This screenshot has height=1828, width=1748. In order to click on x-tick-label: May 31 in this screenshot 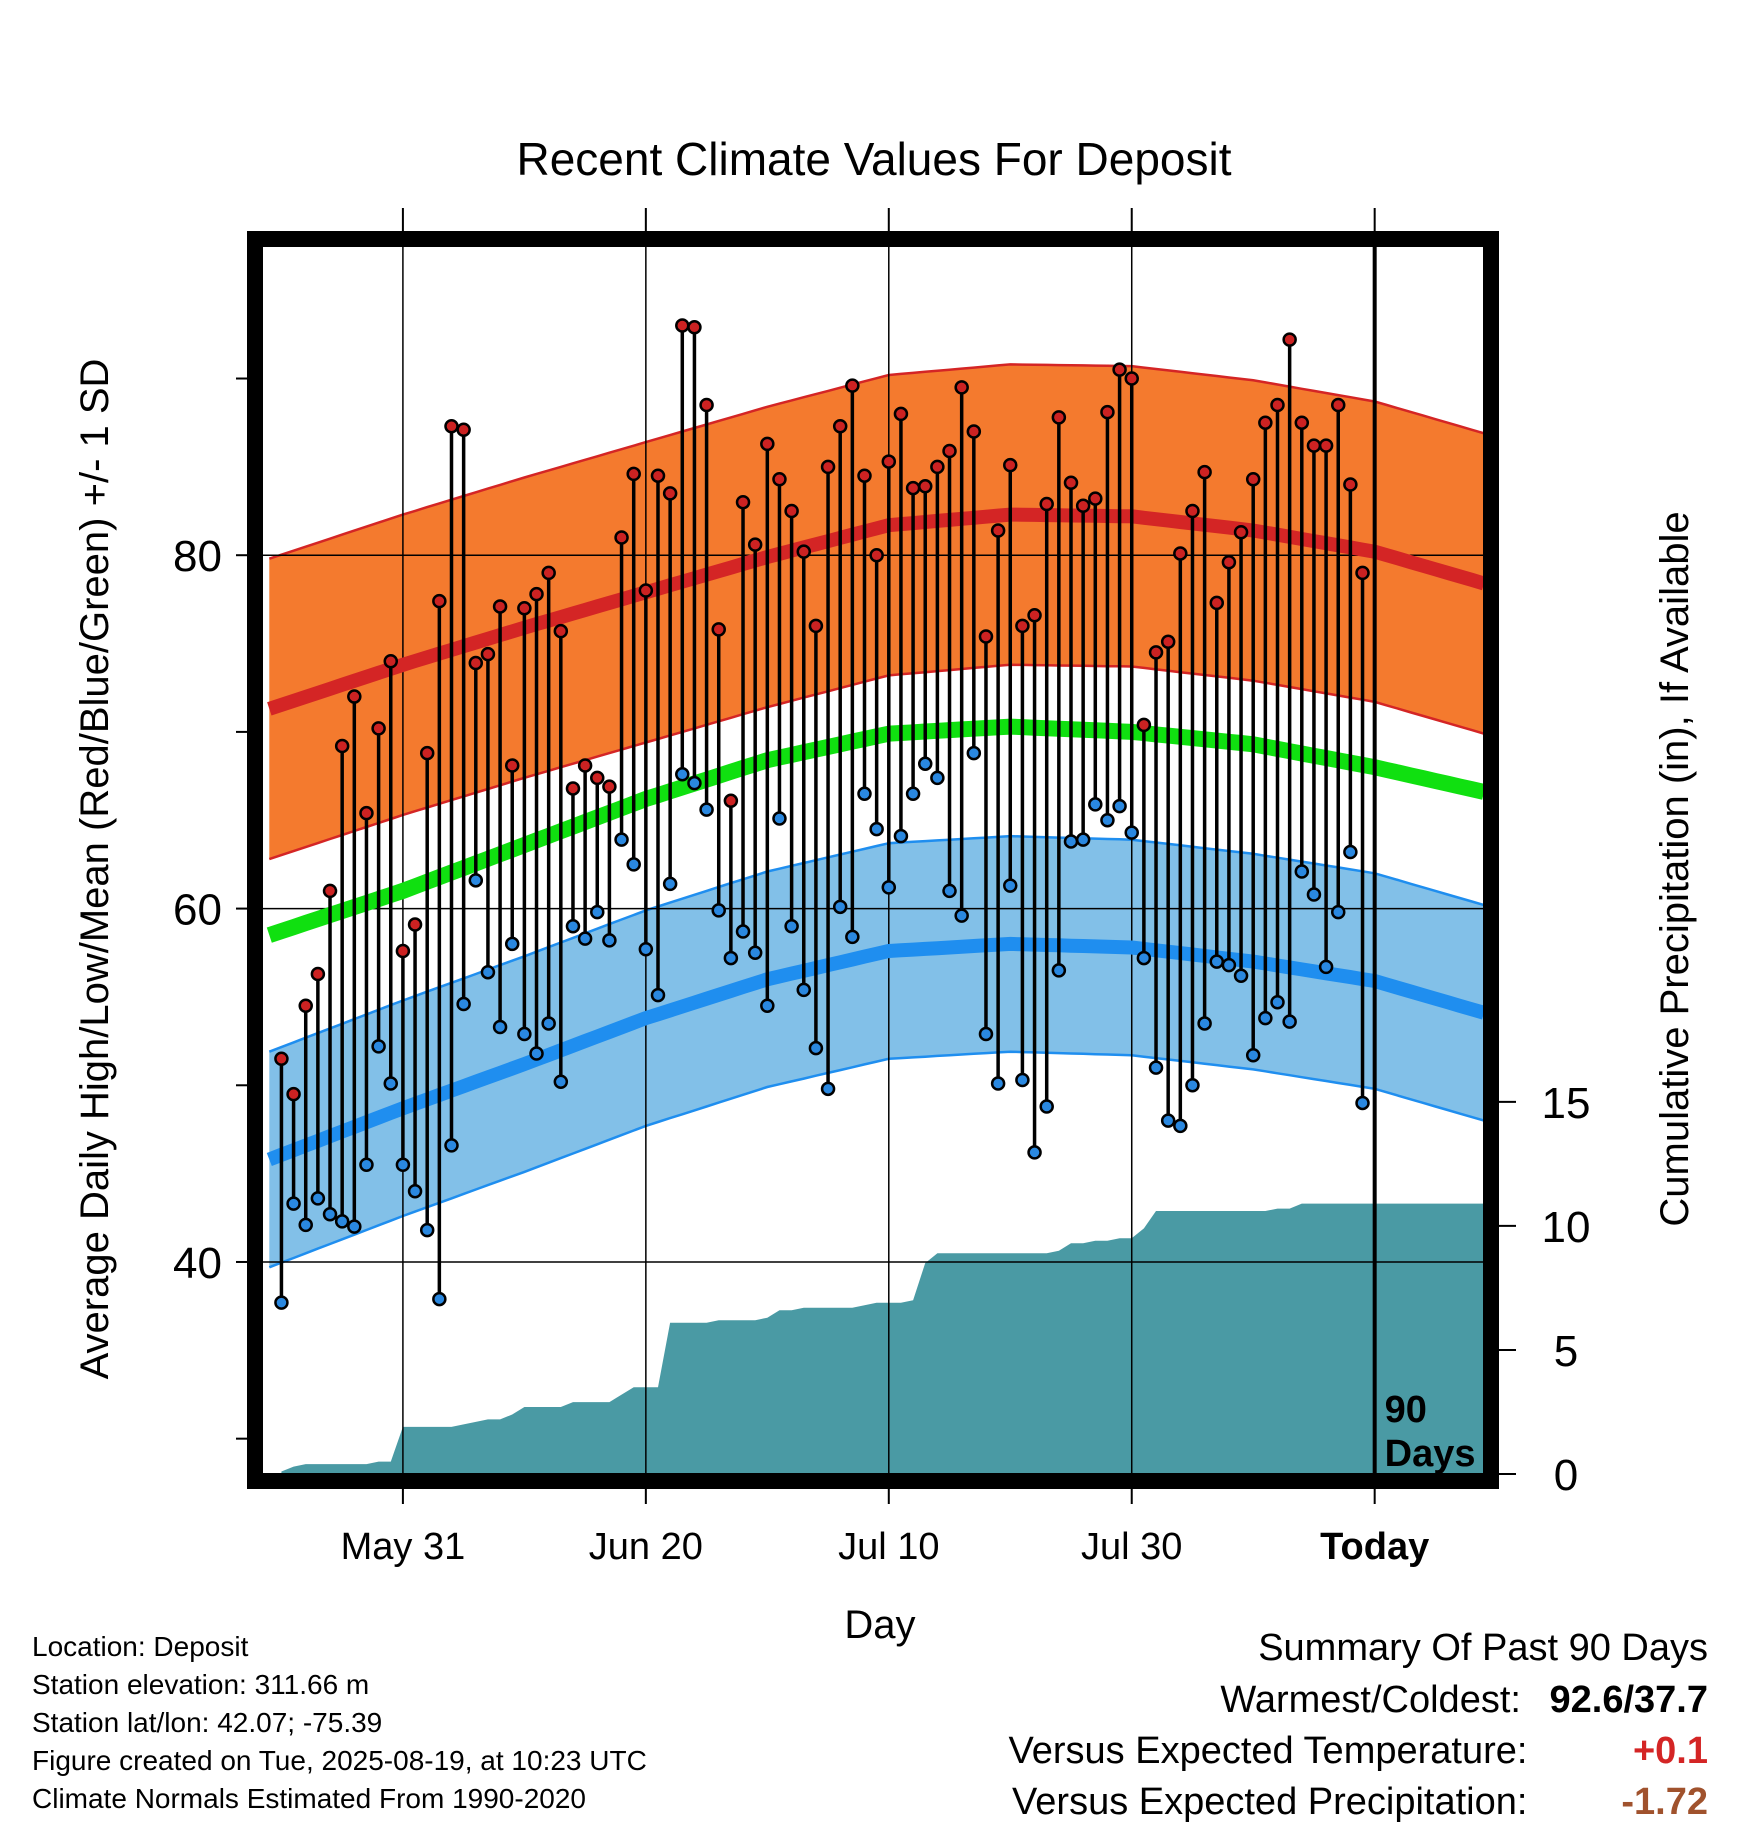, I will do `click(403, 1547)`.